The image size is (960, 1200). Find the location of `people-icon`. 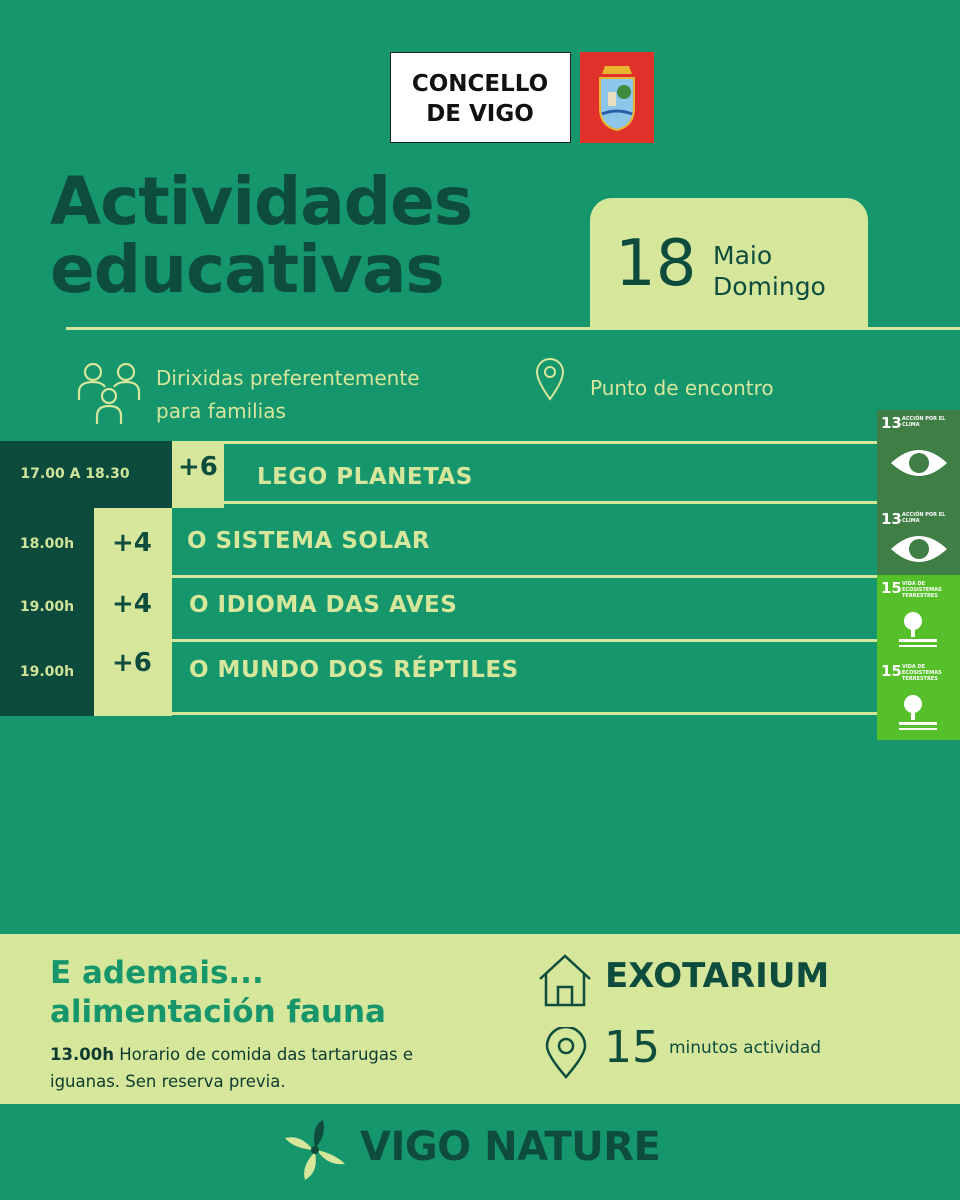

people-icon is located at coordinates (109, 393).